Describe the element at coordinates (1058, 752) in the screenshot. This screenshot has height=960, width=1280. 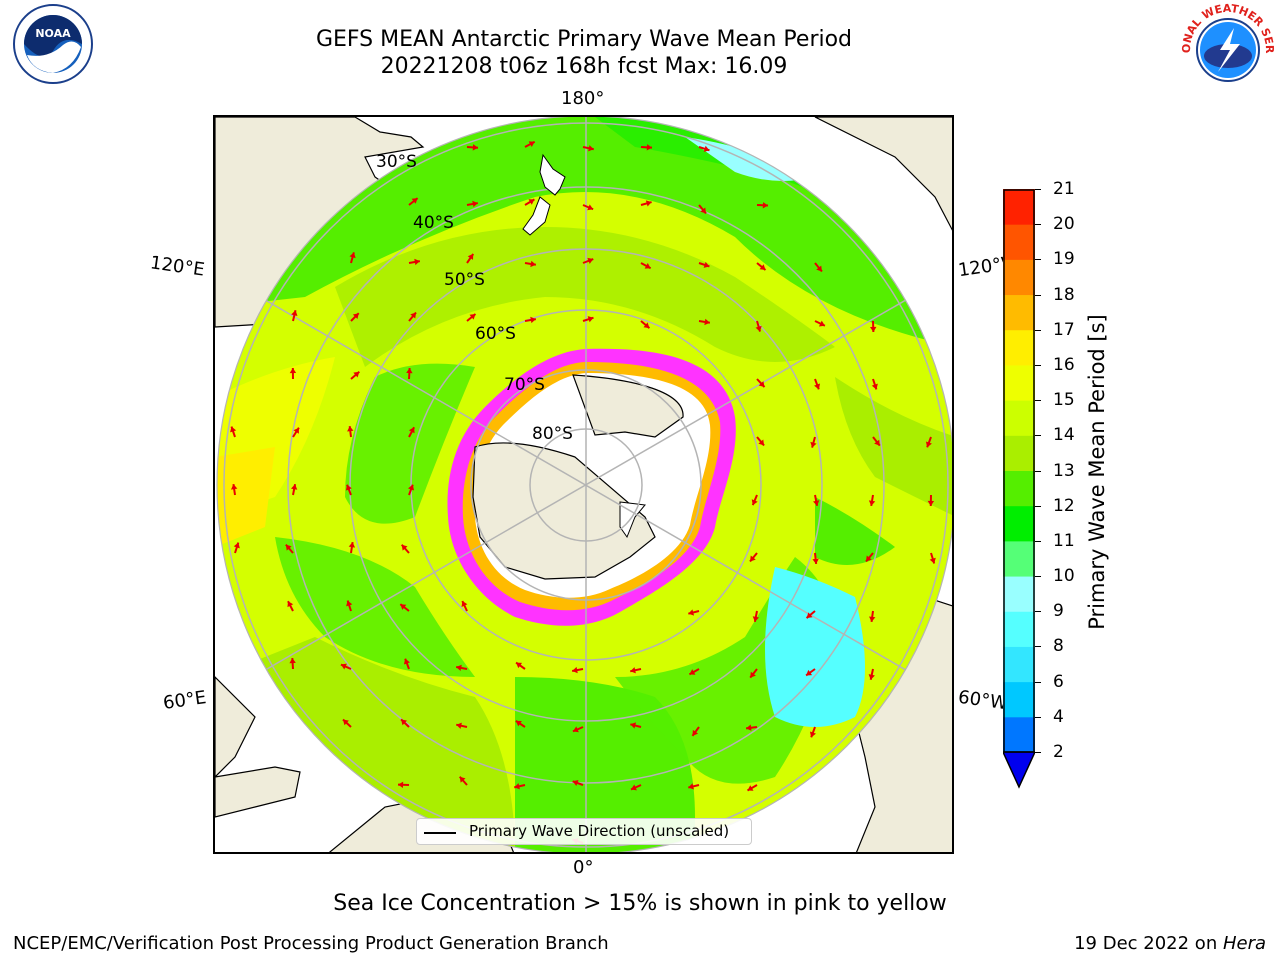
I see `colorbar-tick-label: 2` at that location.